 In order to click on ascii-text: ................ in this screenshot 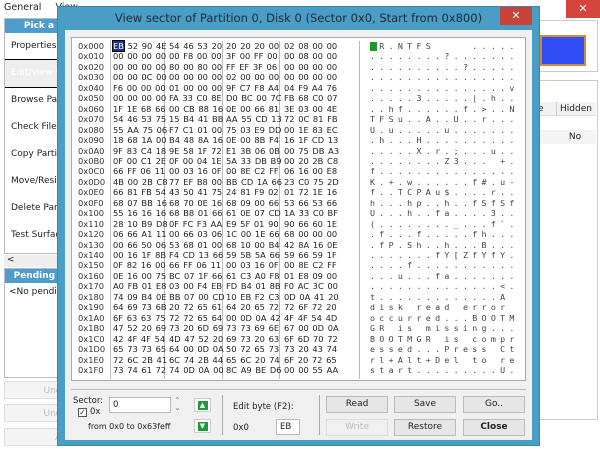, I will do `click(444, 77)`.